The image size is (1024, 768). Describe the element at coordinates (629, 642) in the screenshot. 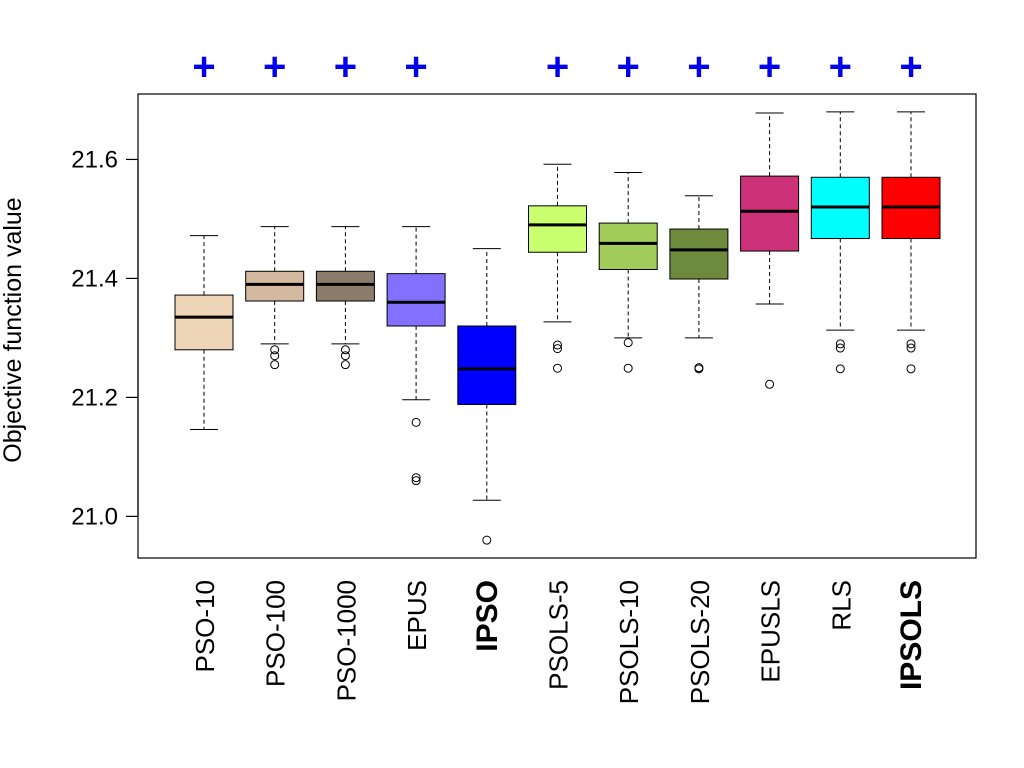

I see `x-category-label: PSOLS-10` at that location.